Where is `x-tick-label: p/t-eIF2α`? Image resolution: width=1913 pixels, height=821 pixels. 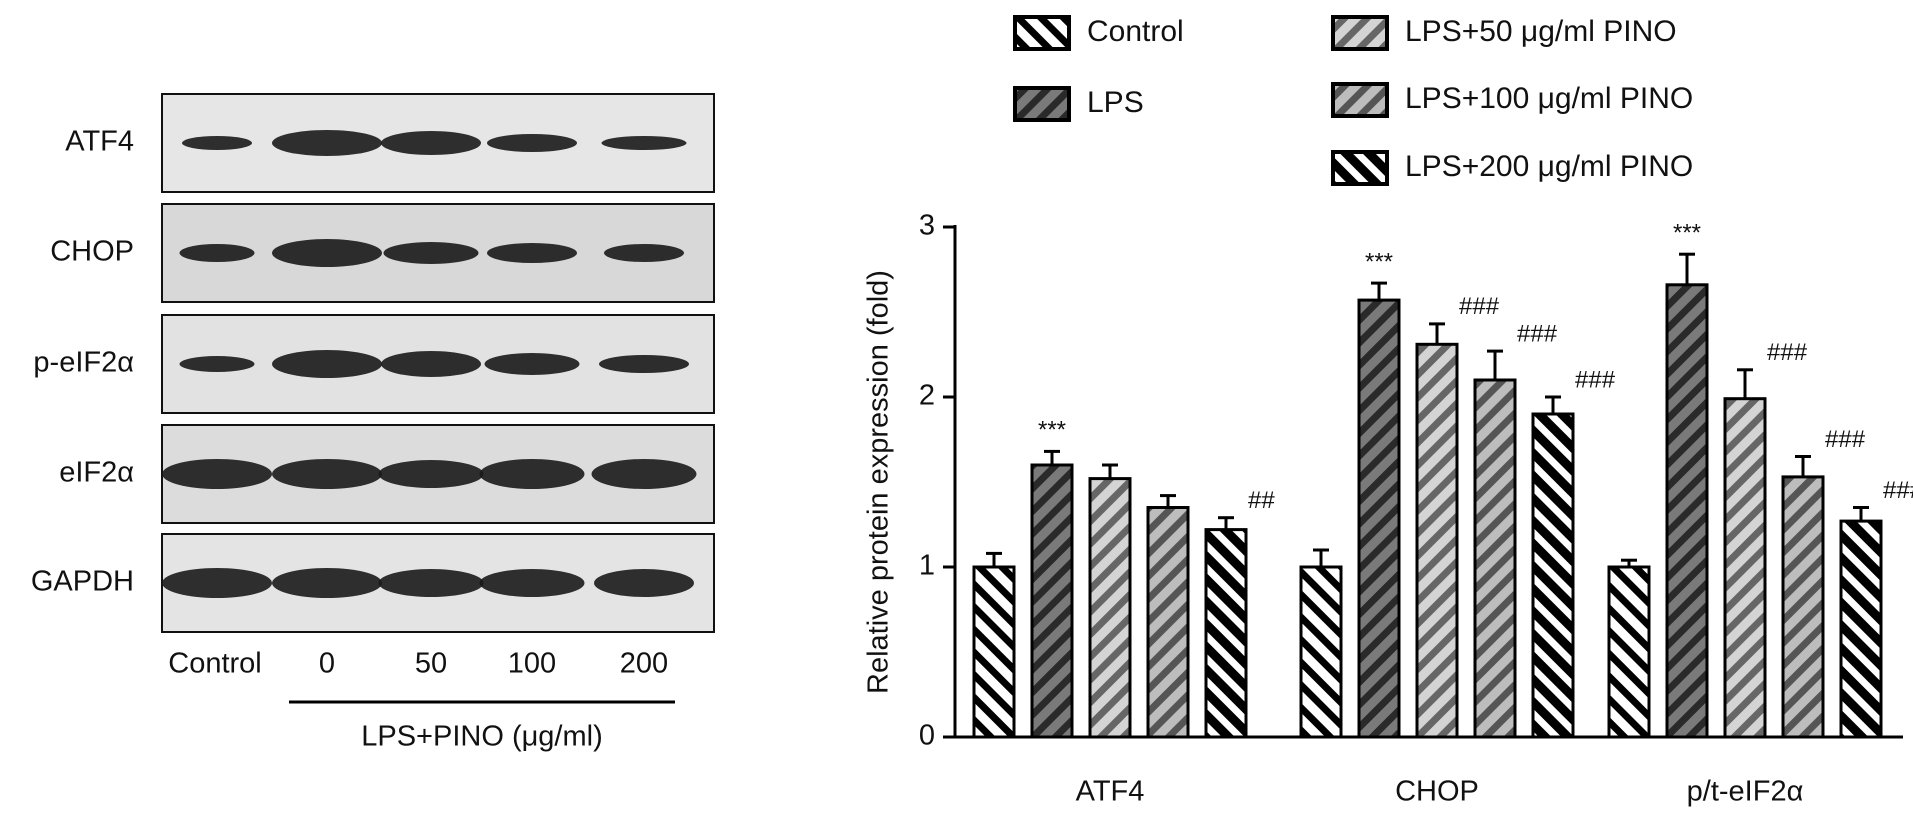
x-tick-label: p/t-eIF2α is located at coordinates (1745, 792).